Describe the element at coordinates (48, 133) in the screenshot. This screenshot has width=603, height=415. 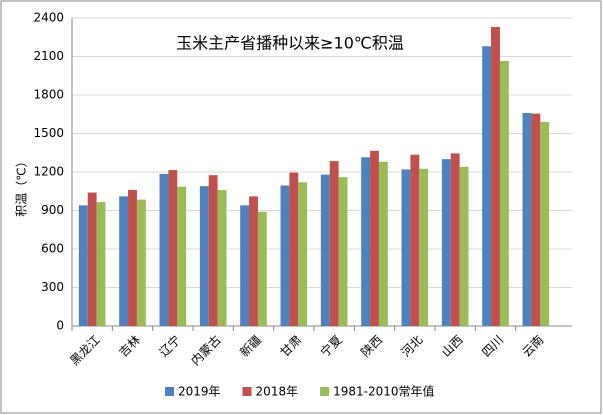
I see `y-tick-label: 1500` at that location.